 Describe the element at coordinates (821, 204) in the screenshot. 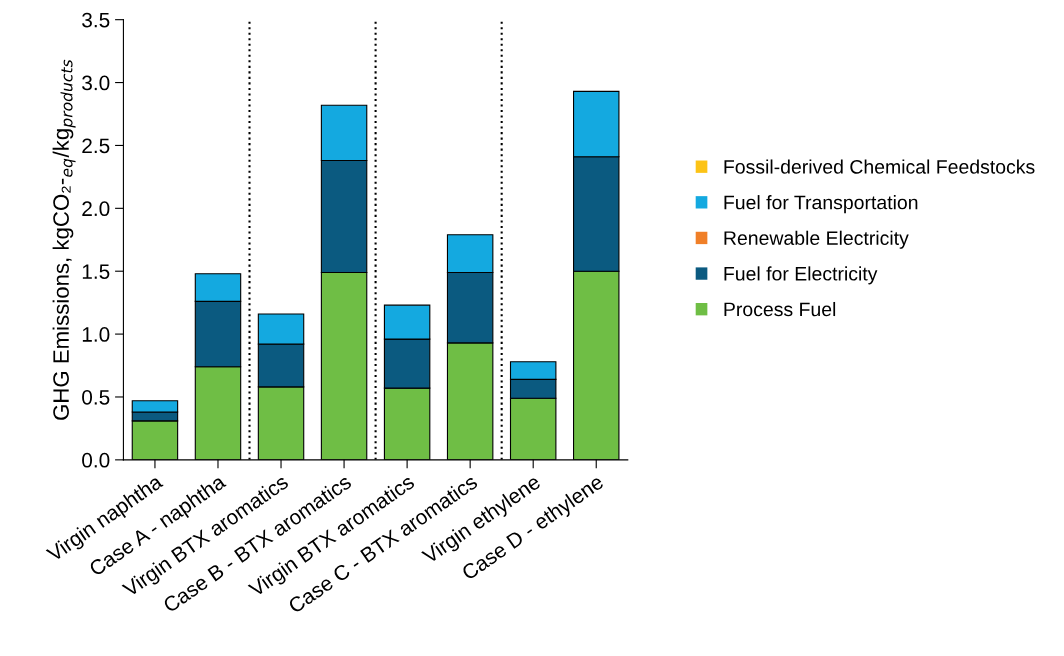

I see `legend-label: Fuel for Transportation` at that location.